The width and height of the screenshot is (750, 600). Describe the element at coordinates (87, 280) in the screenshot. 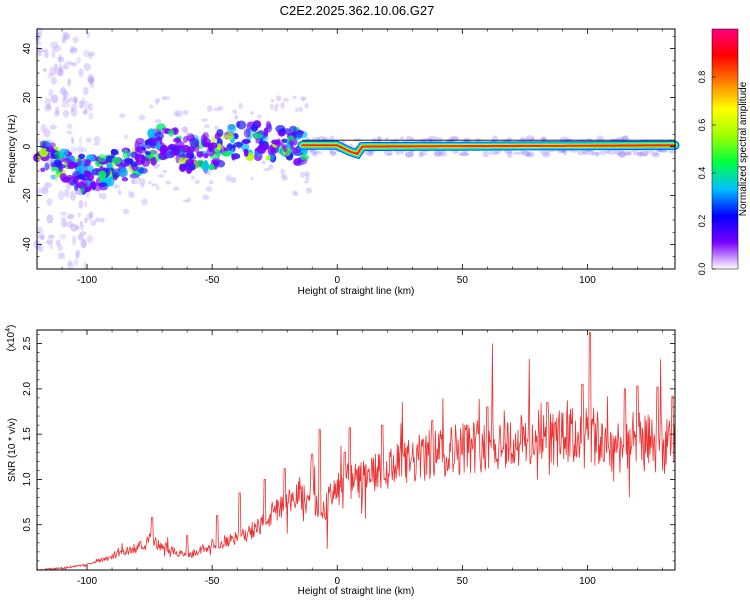

I see `spectrogram-x-tick-label: -100` at that location.